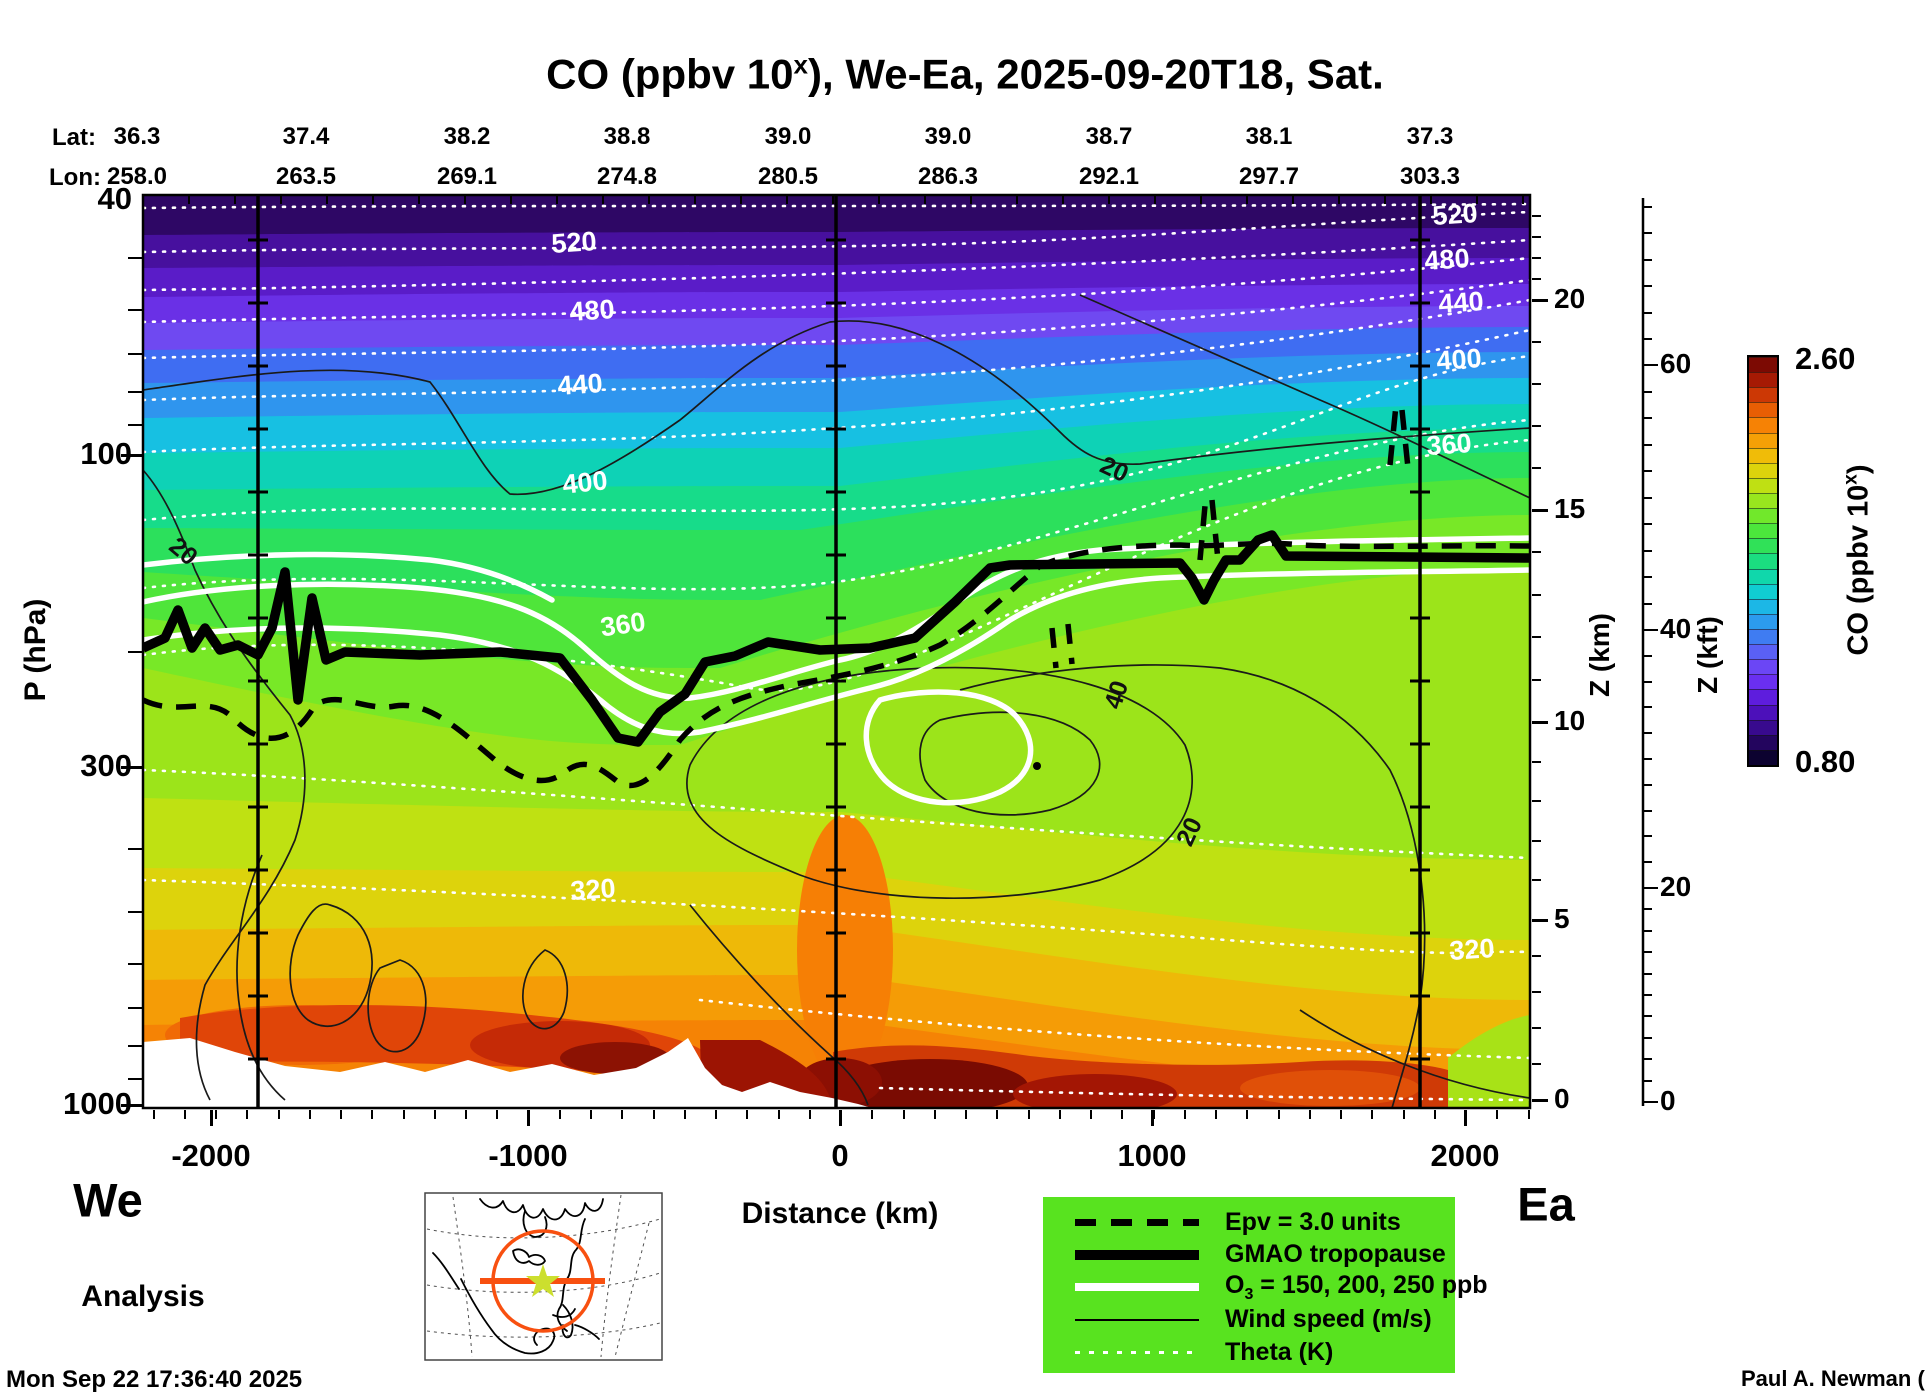 The width and height of the screenshot is (1926, 1394). I want to click on legend-label: Wind speed (m/s), so click(1328, 1319).